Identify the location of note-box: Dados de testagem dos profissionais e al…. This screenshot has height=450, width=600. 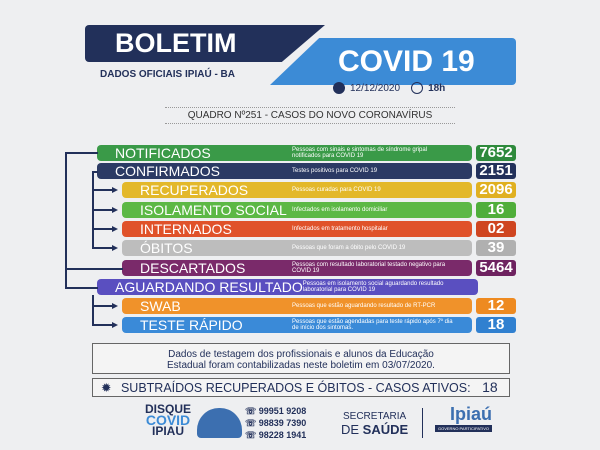
(301, 358).